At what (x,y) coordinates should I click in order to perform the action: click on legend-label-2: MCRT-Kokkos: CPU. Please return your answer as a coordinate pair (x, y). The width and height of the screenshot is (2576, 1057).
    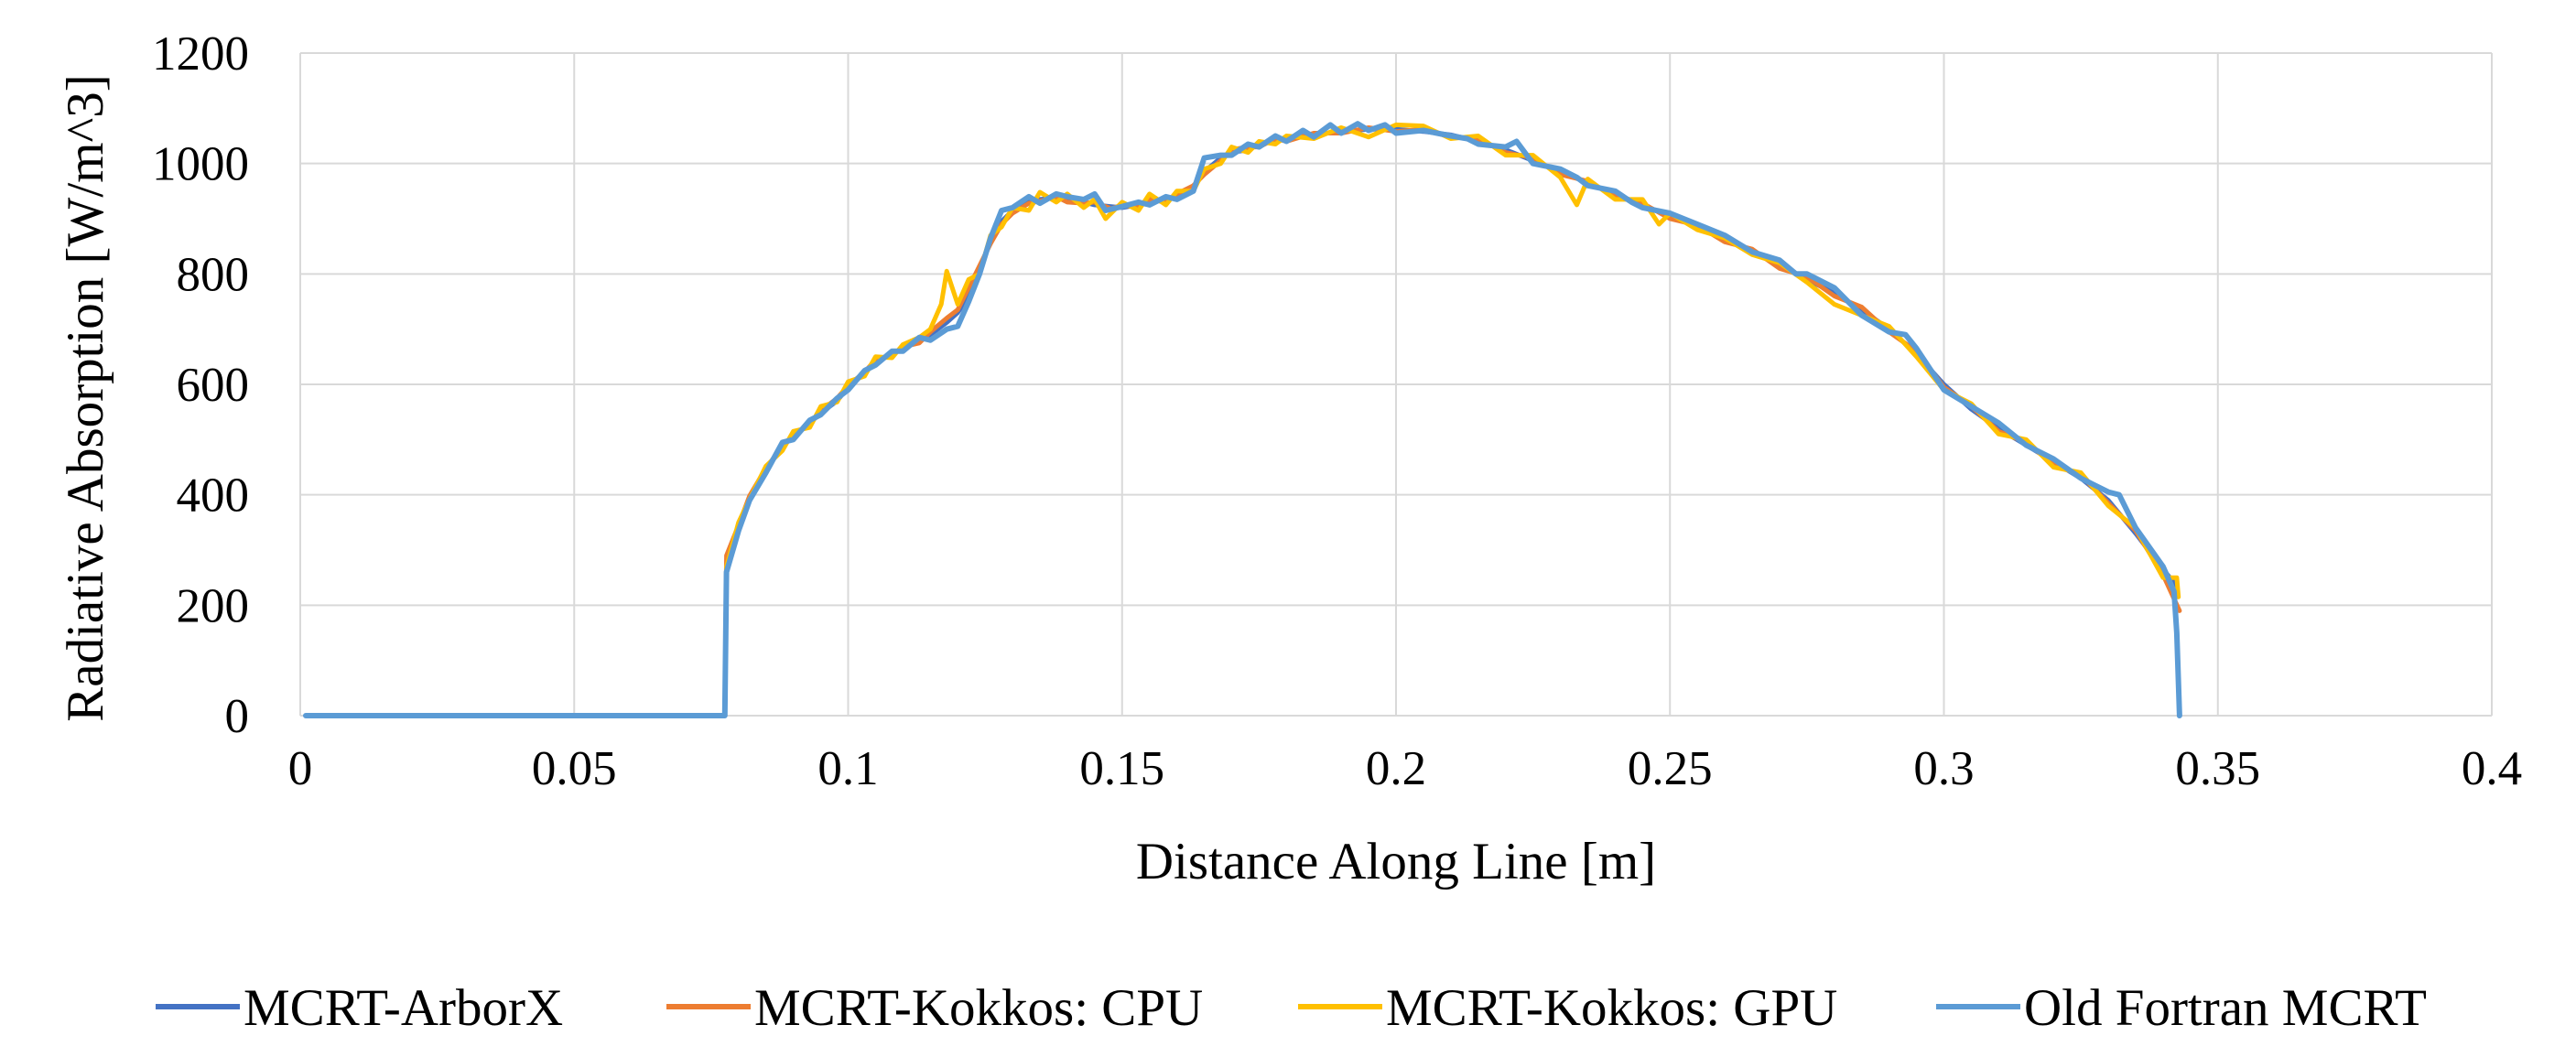
    Looking at the image, I should click on (979, 1008).